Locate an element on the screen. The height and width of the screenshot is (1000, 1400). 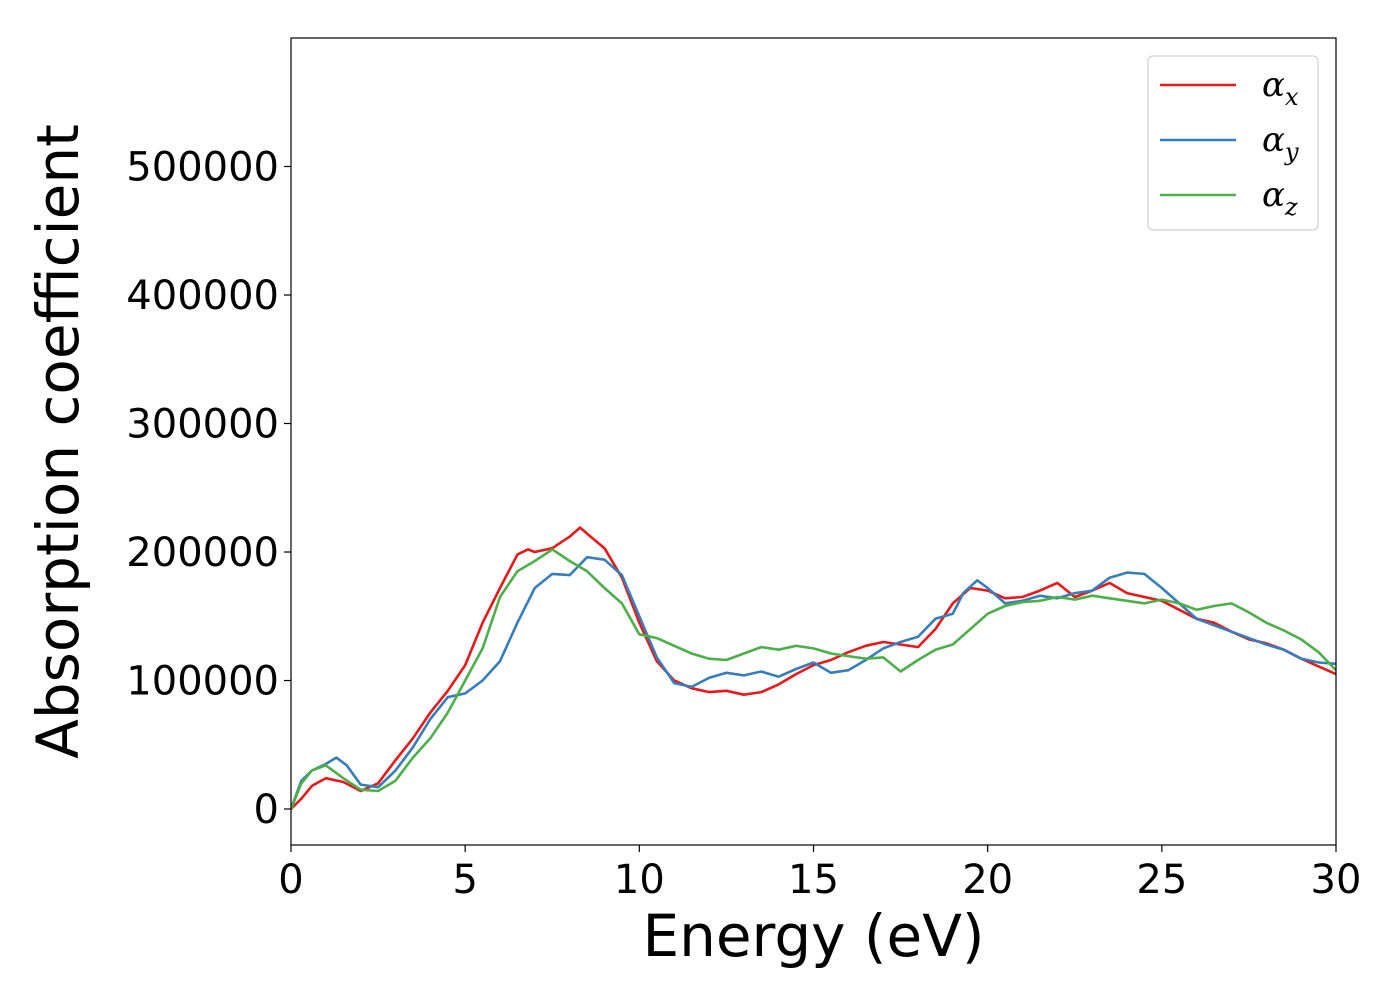
legend-label-x: αx is located at coordinates (1280, 88).